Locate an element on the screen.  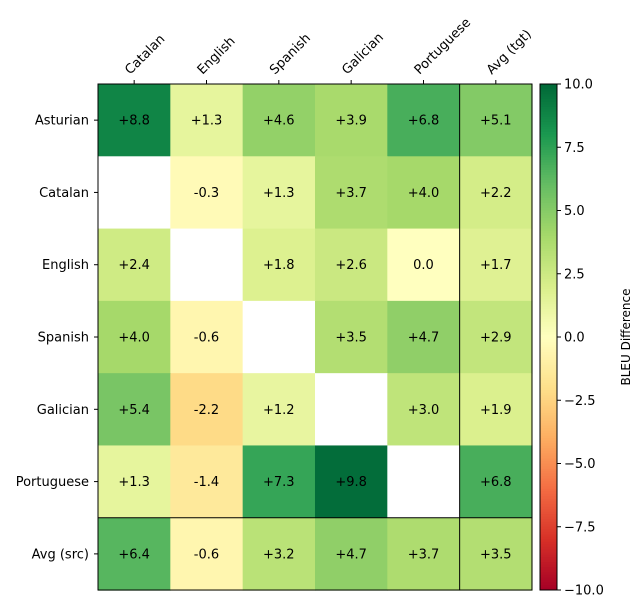
cell-value-label: +2.2 is located at coordinates (496, 193).